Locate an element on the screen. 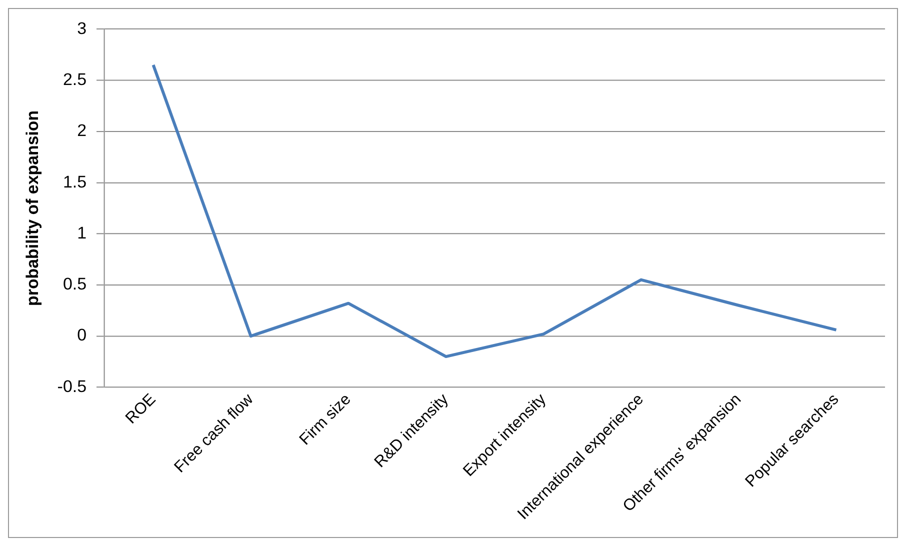 The image size is (908, 548). y-tick-label: -0.5 is located at coordinates (72, 386).